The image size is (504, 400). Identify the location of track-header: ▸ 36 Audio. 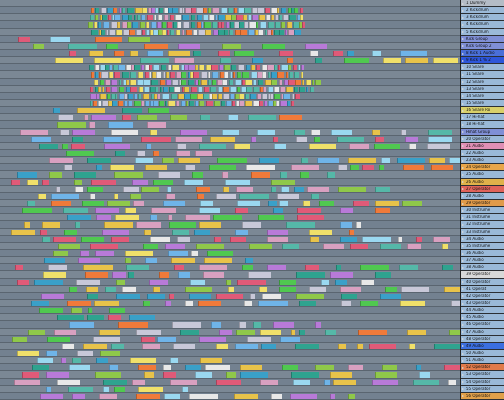
(482, 254).